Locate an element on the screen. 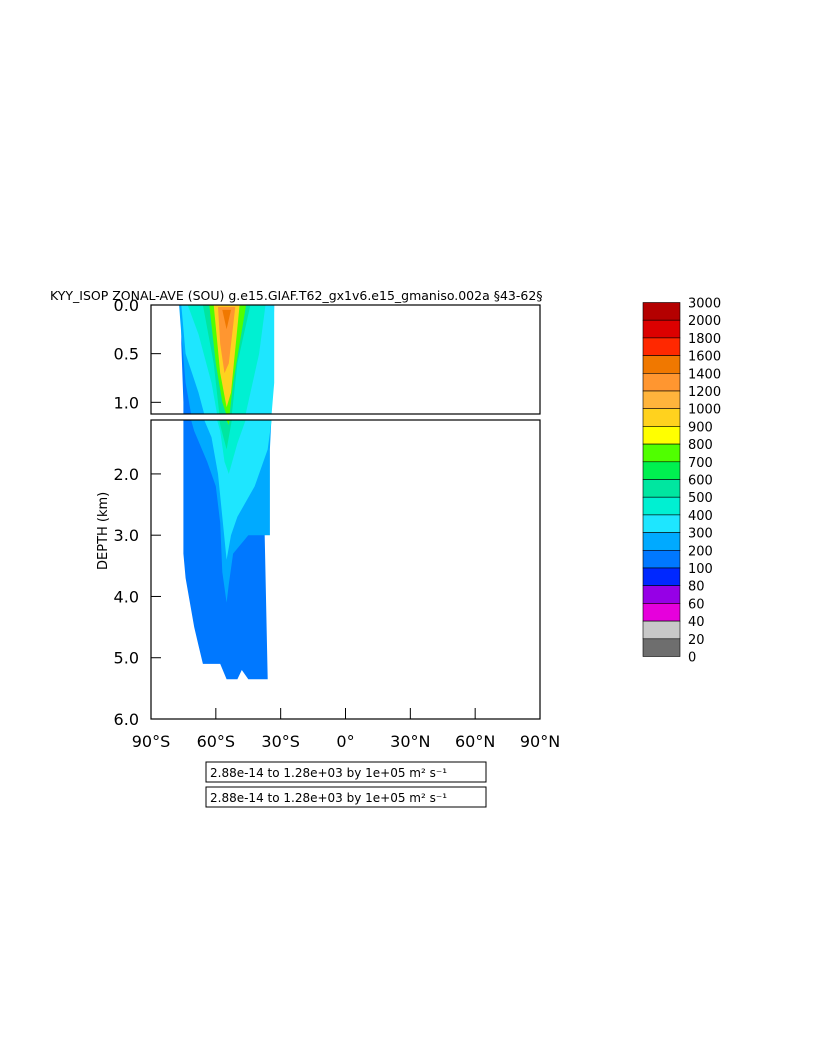 The height and width of the screenshot is (1055, 818). x-tick-label: 90°S is located at coordinates (151, 741).